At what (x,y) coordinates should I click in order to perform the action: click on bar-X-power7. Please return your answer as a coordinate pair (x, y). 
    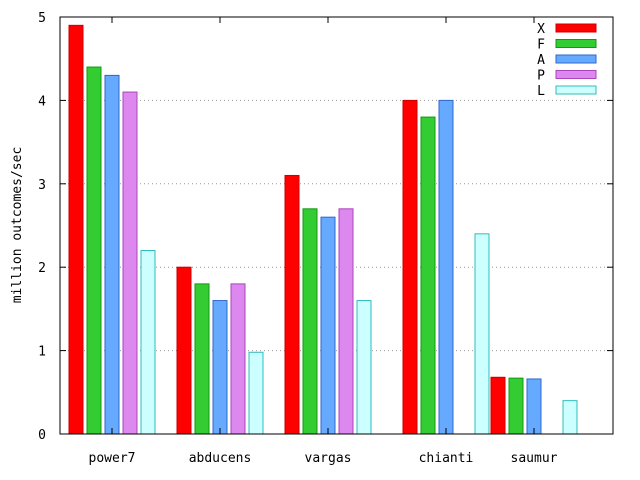
    Looking at the image, I should click on (76, 229).